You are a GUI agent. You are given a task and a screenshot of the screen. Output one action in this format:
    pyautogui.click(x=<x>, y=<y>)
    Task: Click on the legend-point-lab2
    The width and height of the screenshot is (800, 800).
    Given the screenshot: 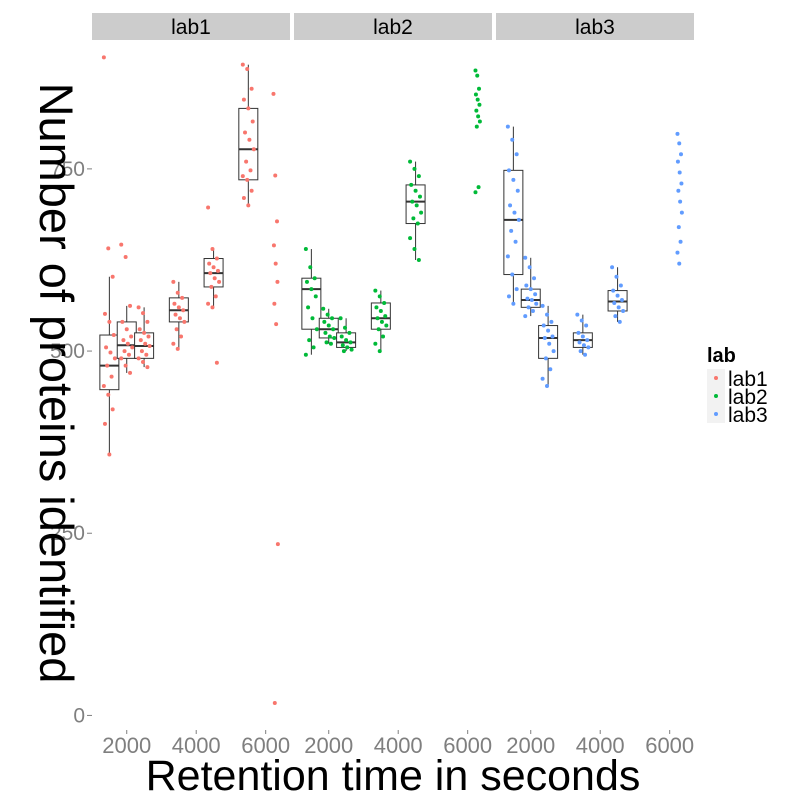 What is the action you would take?
    pyautogui.click(x=716, y=396)
    